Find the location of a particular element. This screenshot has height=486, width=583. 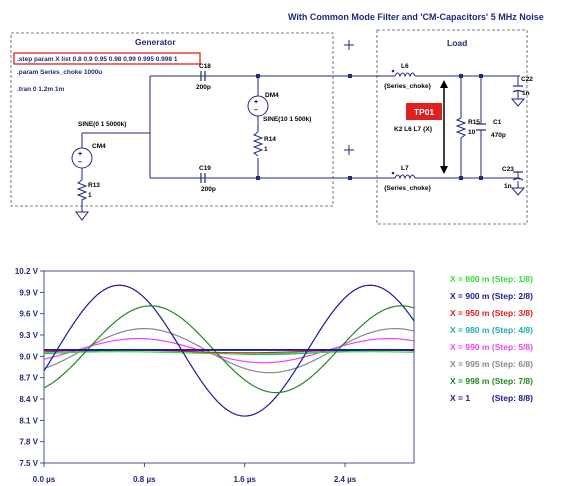

l6-value: {Series_choke} is located at coordinates (407, 86).